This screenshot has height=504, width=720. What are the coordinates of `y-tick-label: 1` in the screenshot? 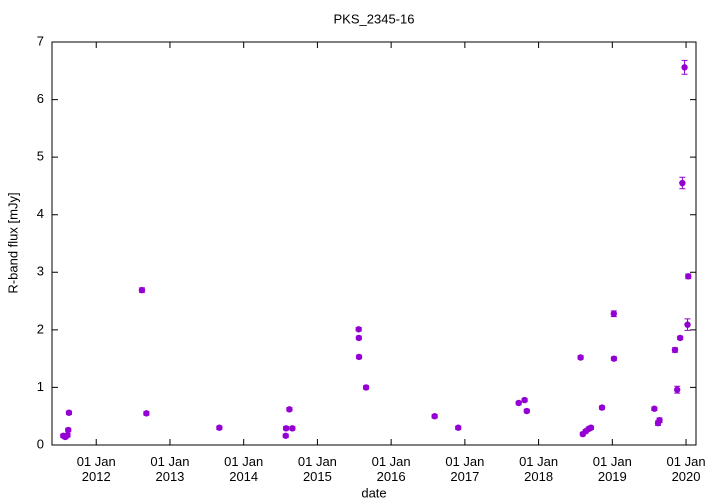 It's located at (40, 386).